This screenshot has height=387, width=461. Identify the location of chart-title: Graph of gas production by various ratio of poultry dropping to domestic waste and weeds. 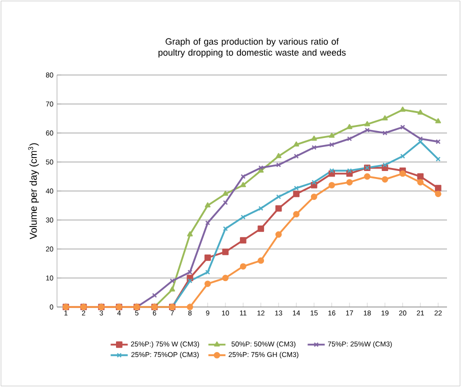
(252, 48).